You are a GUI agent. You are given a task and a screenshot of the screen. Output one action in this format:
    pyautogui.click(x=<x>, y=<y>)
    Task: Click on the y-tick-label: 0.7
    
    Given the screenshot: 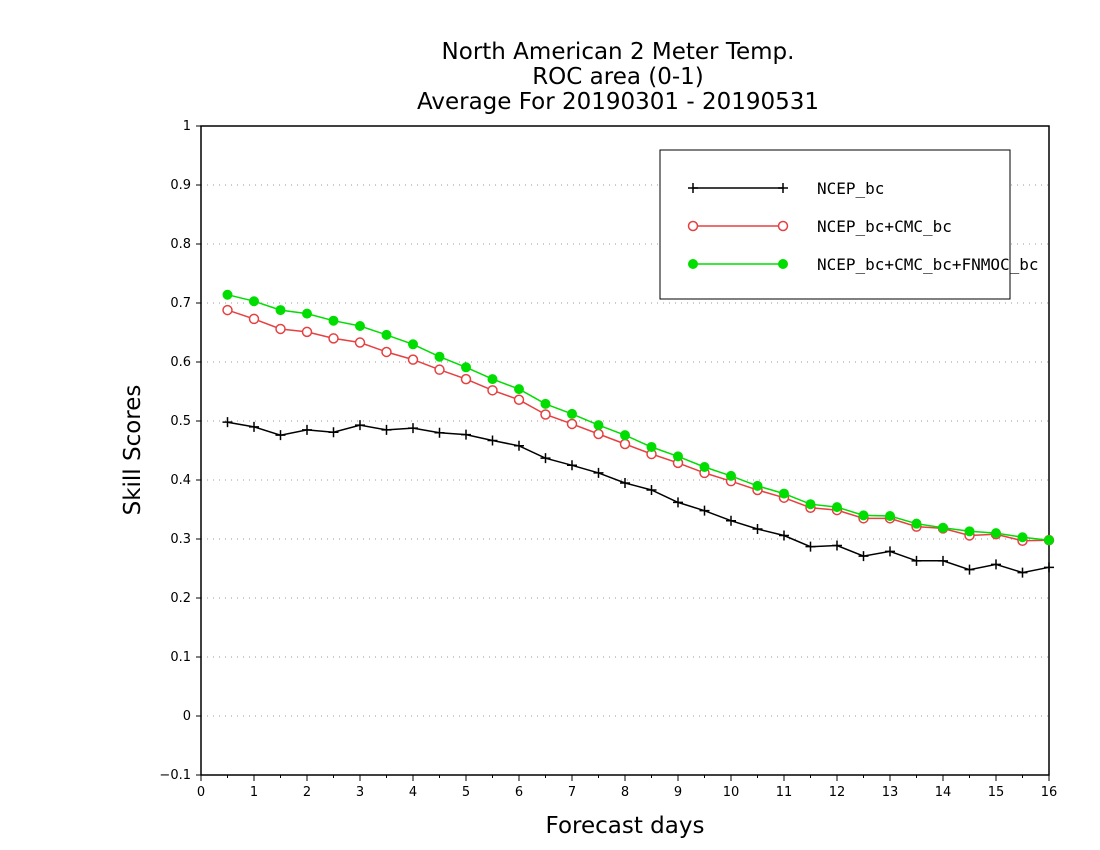 What is the action you would take?
    pyautogui.click(x=180, y=303)
    